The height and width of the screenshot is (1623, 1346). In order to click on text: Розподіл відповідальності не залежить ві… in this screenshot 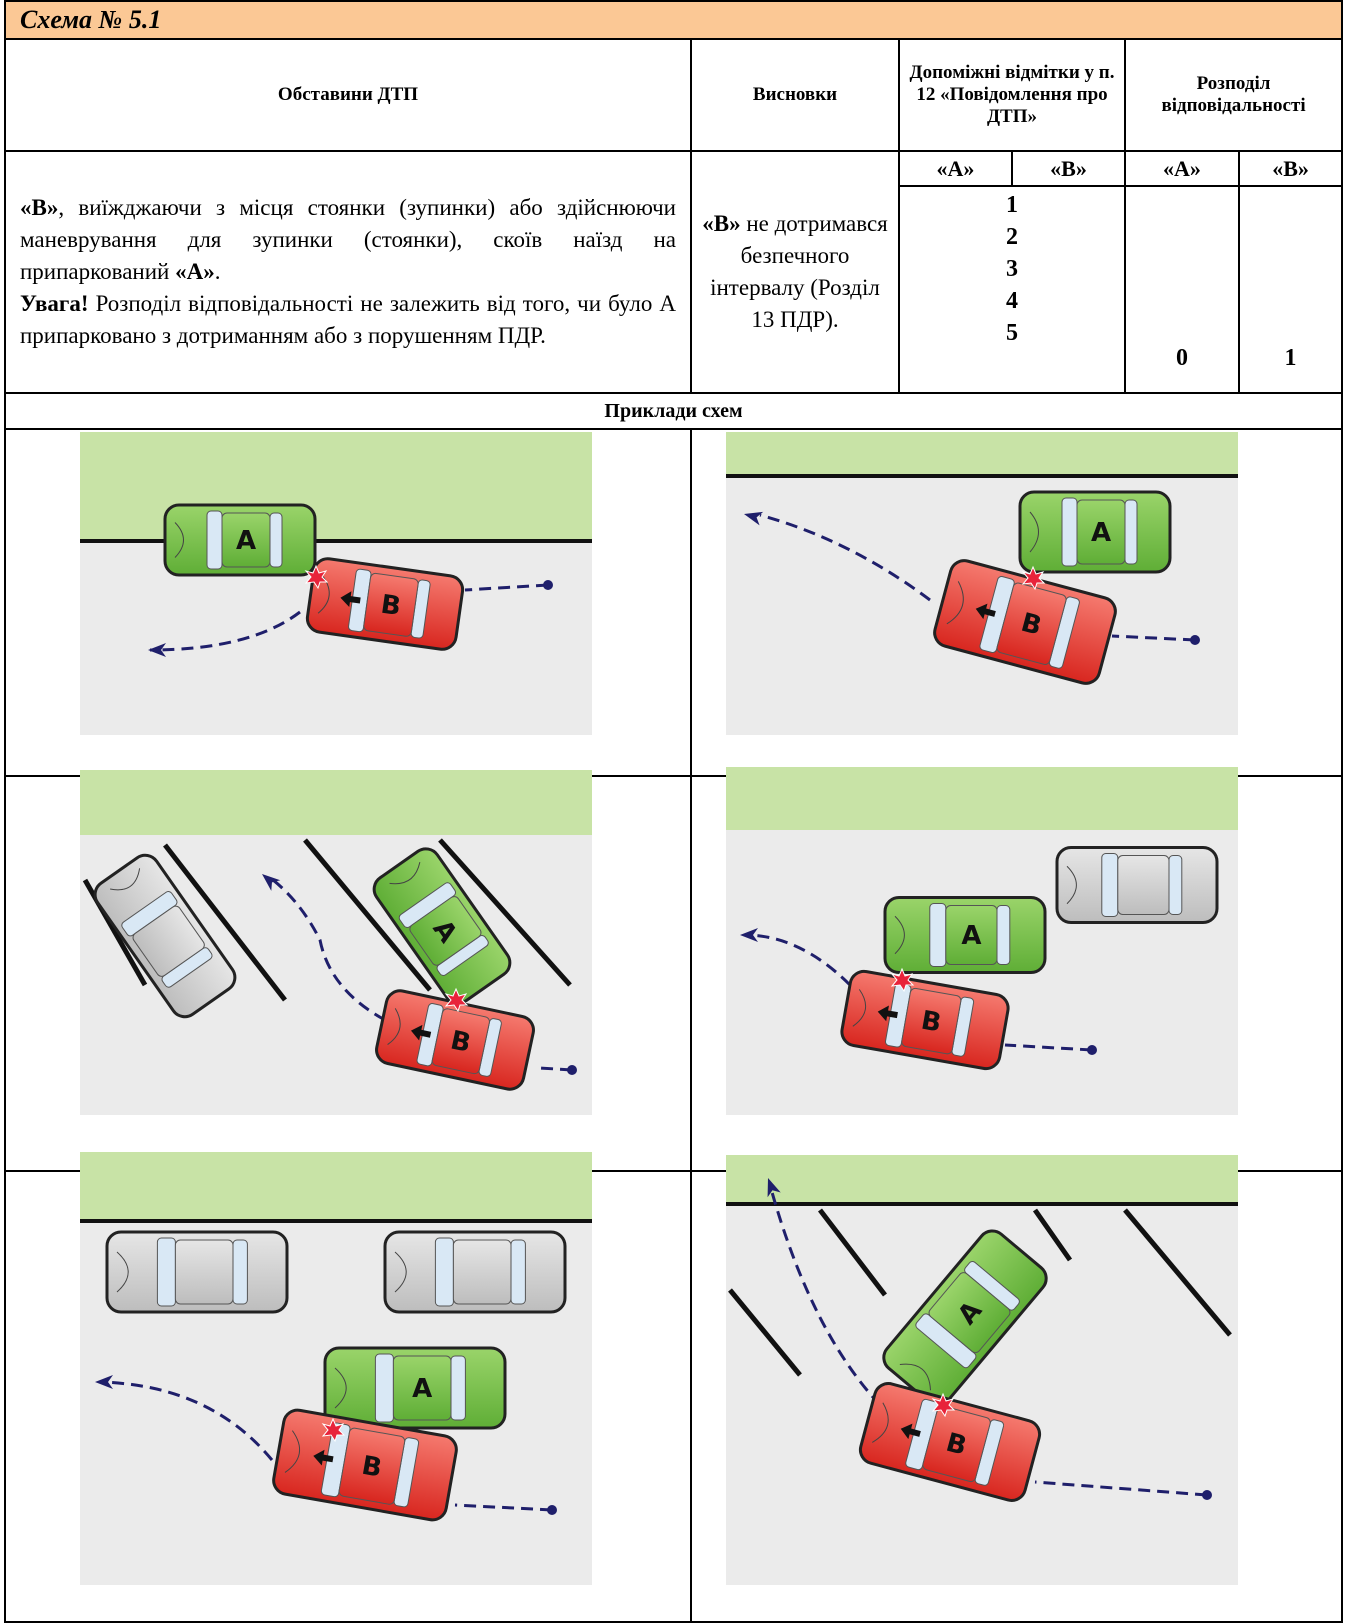, I will do `click(348, 319)`.